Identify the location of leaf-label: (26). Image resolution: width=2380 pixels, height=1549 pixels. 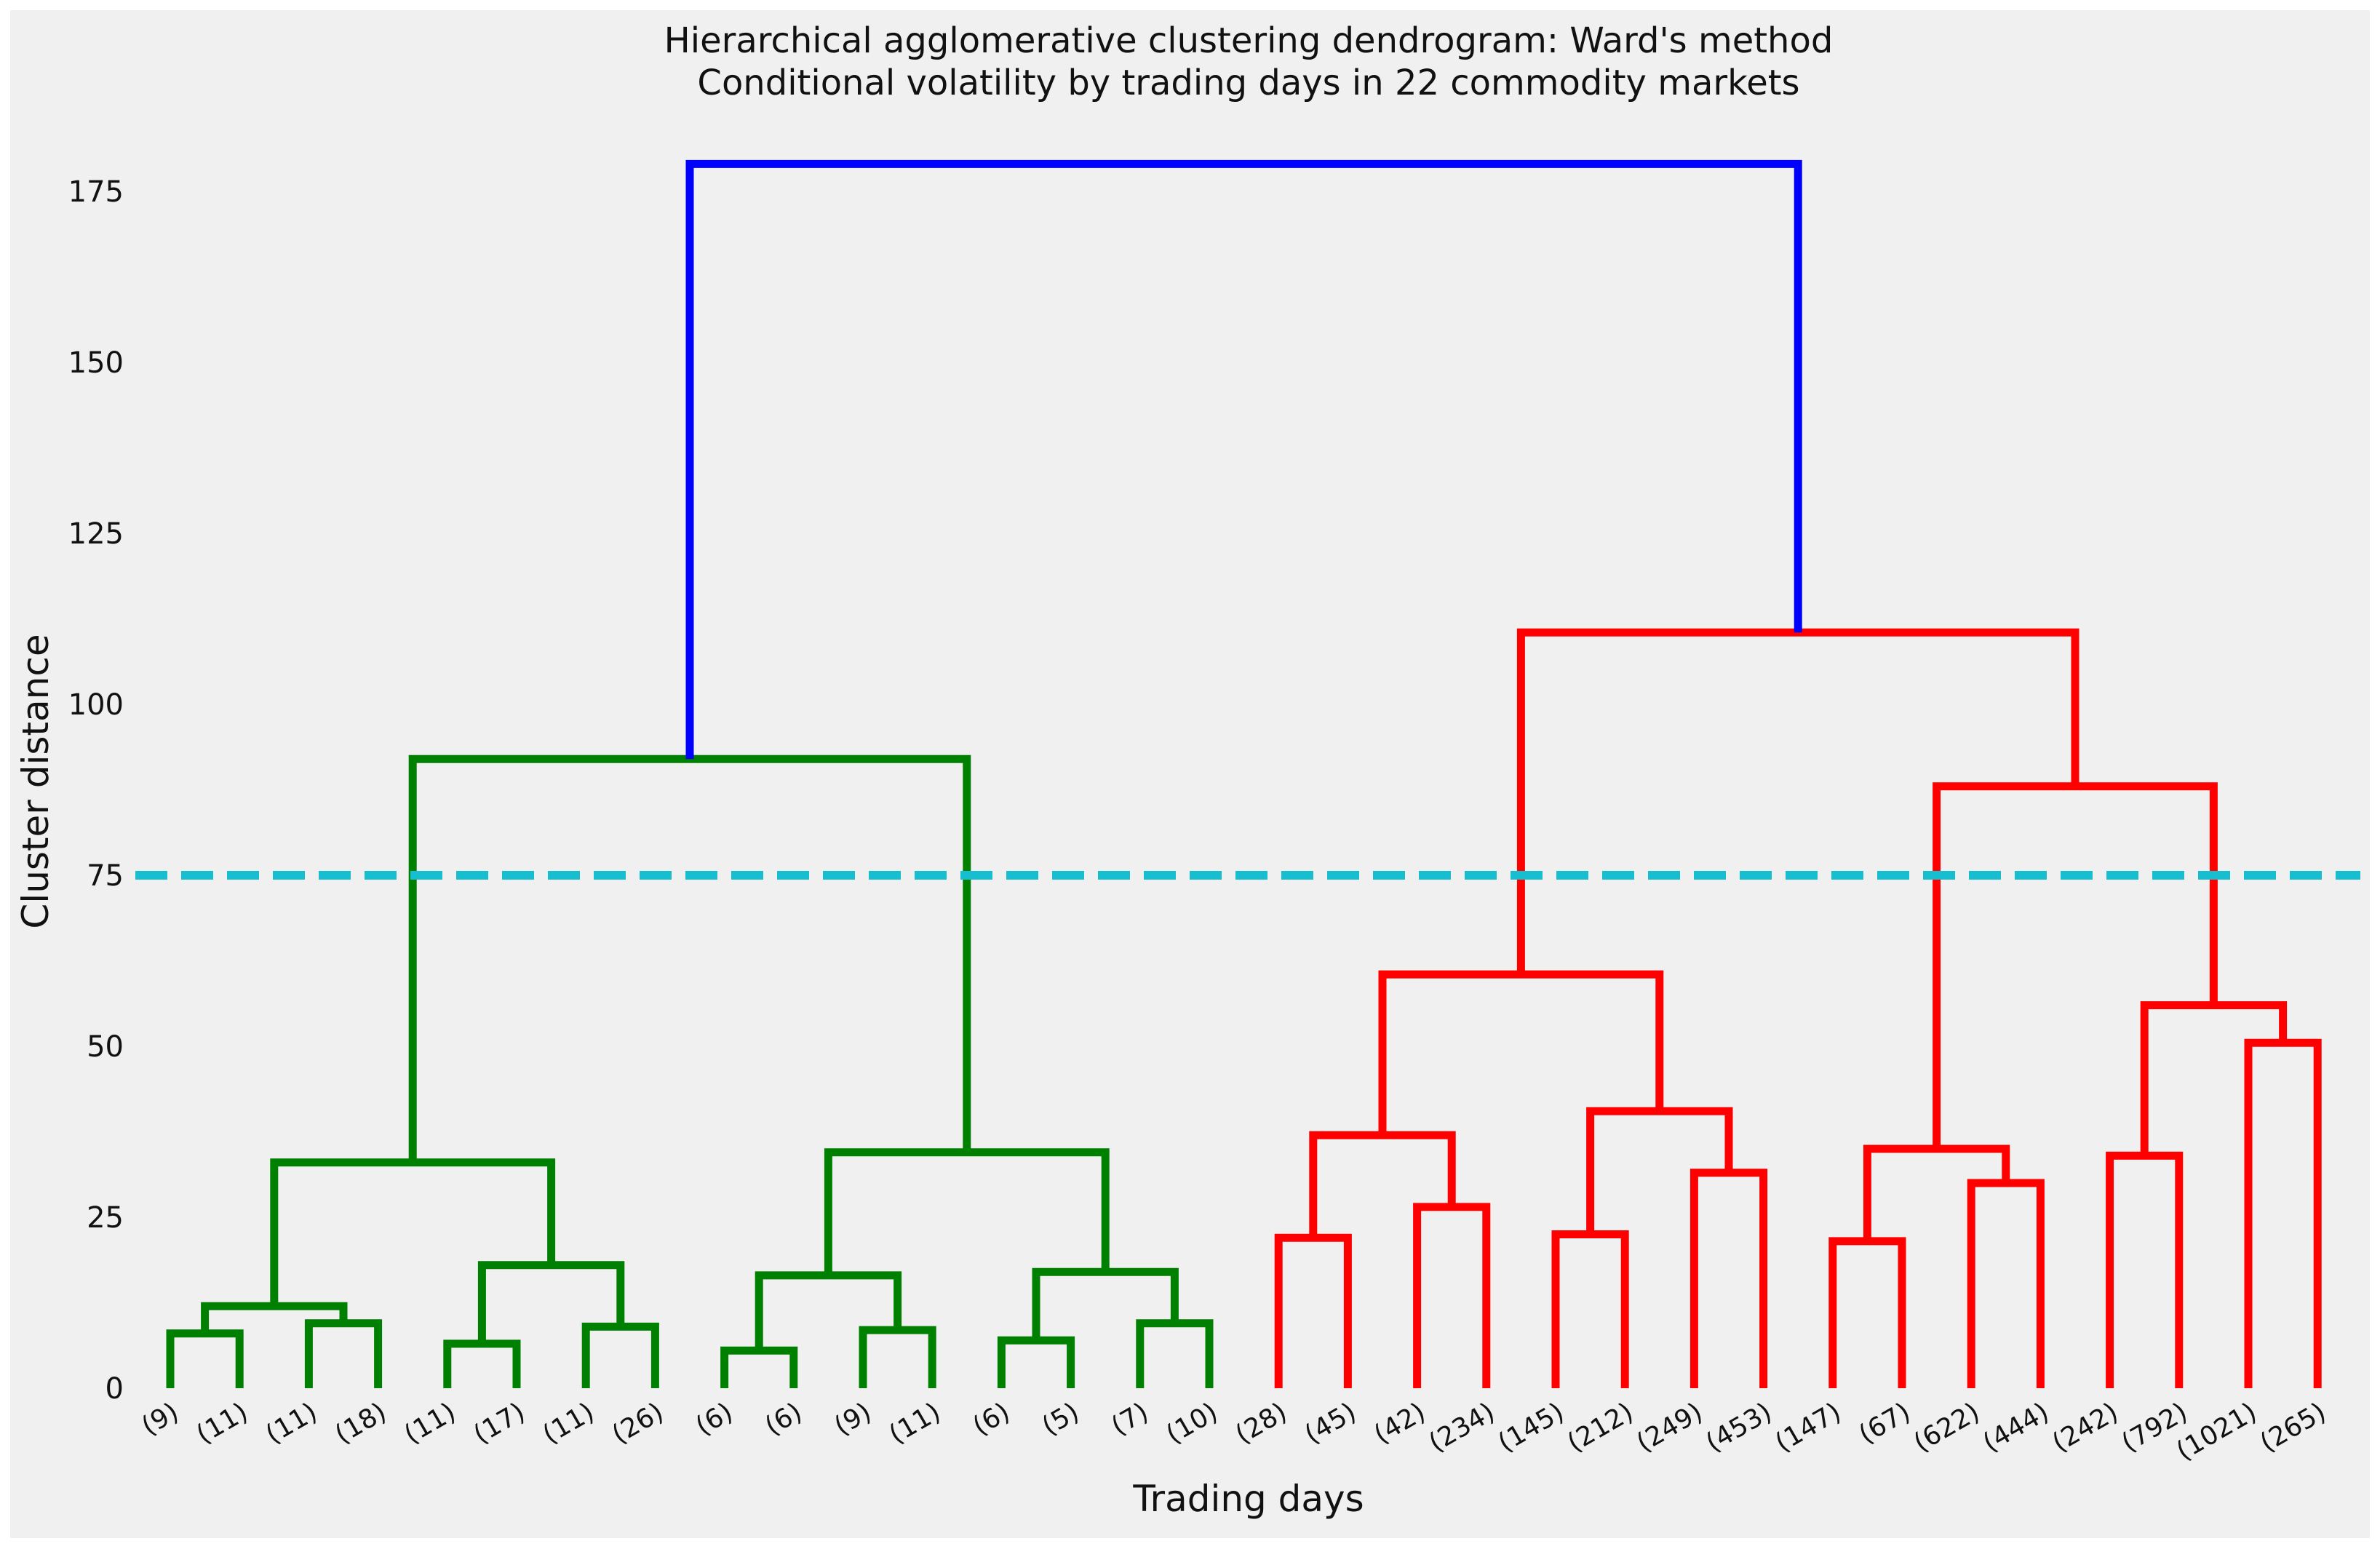
(638, 1423).